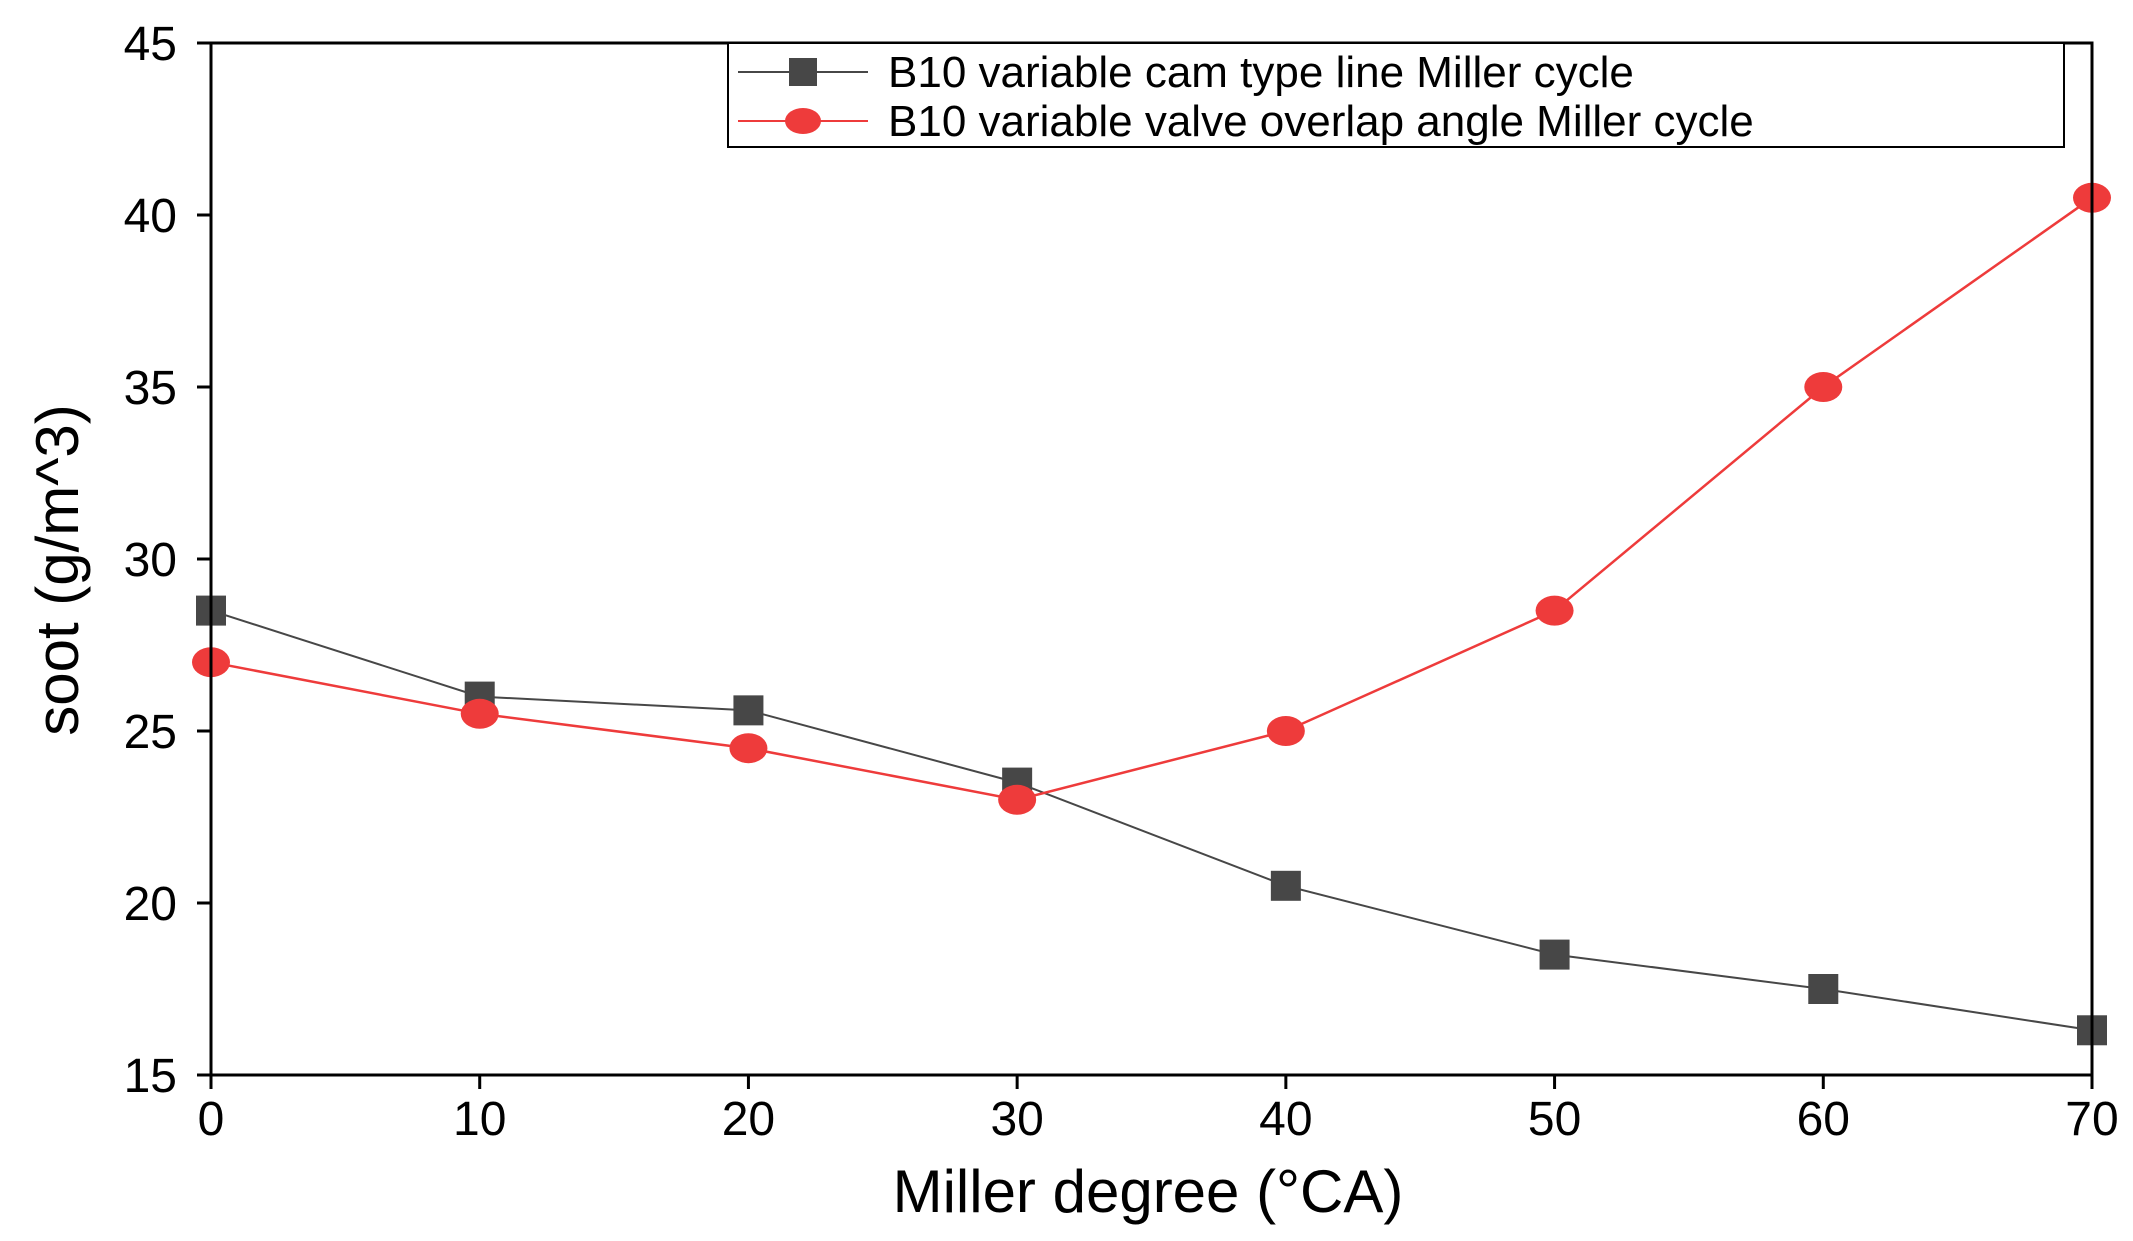 Image resolution: width=2133 pixels, height=1241 pixels. What do you see at coordinates (1261, 72) in the screenshot?
I see `legend-label-cam-type: B10 variable cam type line Miller cycle` at bounding box center [1261, 72].